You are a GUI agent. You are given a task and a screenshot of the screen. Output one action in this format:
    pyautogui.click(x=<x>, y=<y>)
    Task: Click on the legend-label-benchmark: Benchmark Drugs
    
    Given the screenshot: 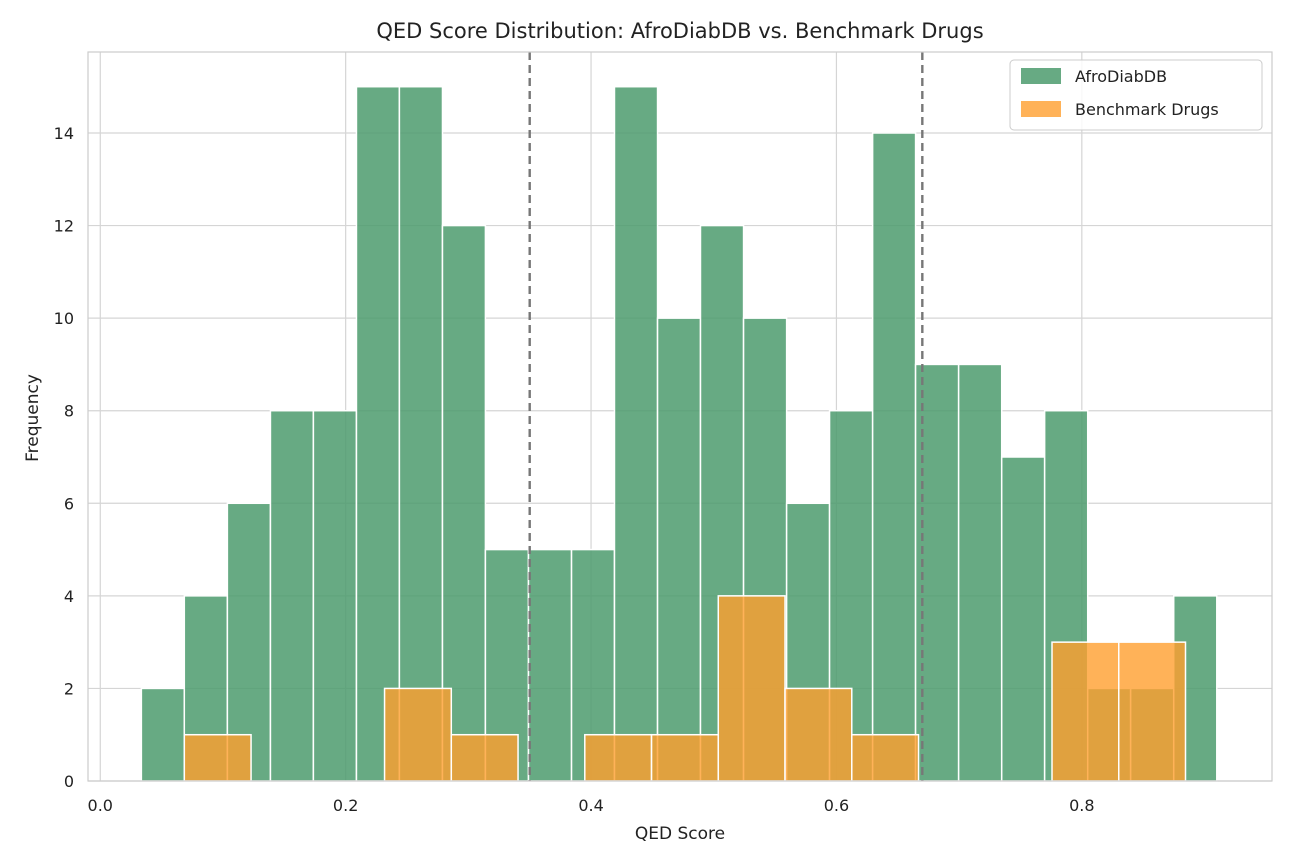 What is the action you would take?
    pyautogui.click(x=1147, y=109)
    